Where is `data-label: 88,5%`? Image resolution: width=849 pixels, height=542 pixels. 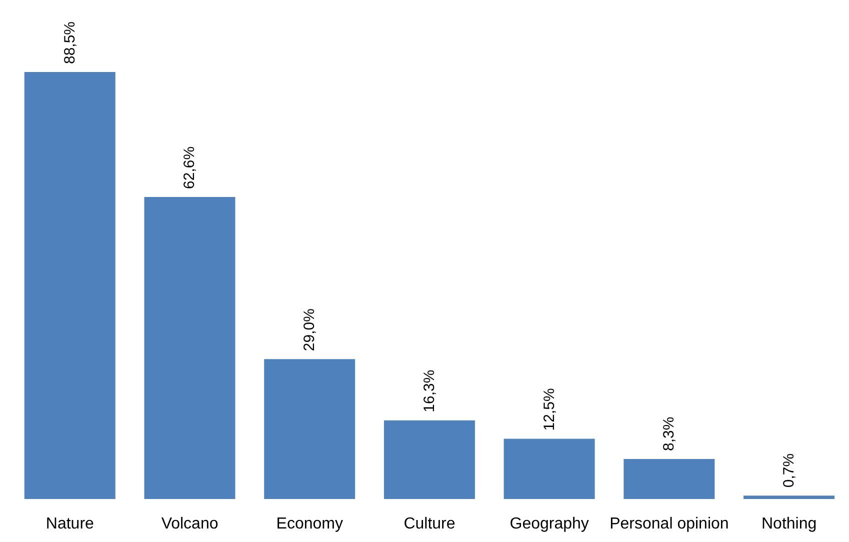 data-label: 88,5% is located at coordinates (69, 42).